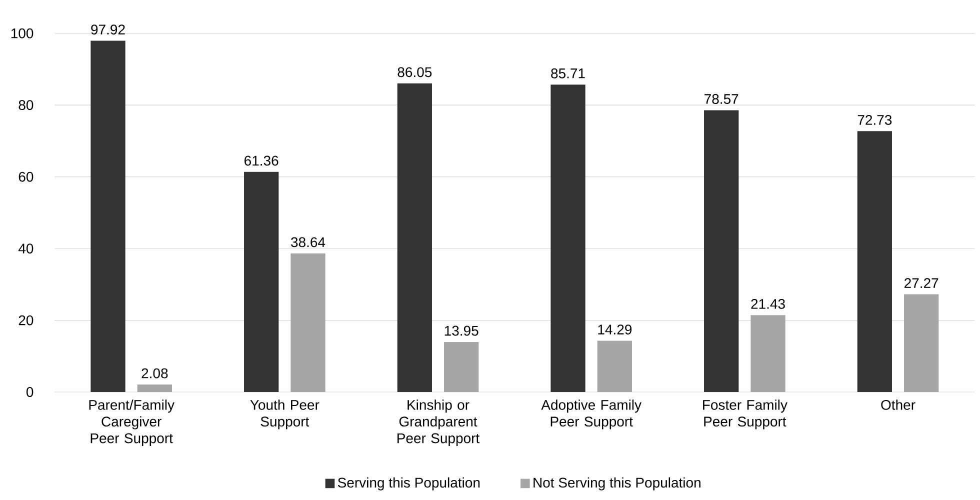  I want to click on data-label: 72.73, so click(875, 119).